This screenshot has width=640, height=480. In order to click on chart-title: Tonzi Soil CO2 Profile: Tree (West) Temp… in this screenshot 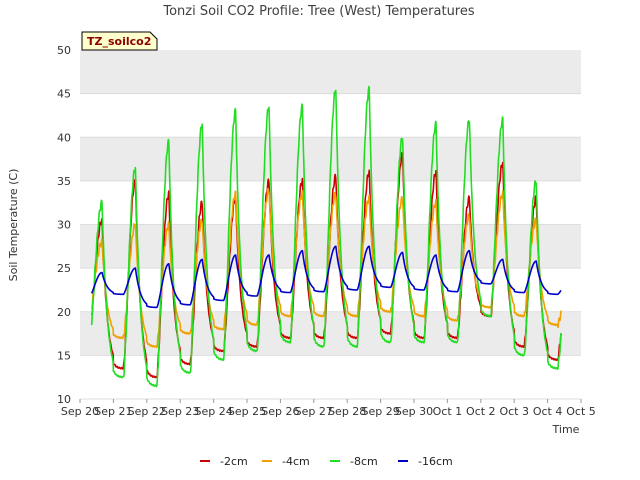, I will do `click(318, 11)`.